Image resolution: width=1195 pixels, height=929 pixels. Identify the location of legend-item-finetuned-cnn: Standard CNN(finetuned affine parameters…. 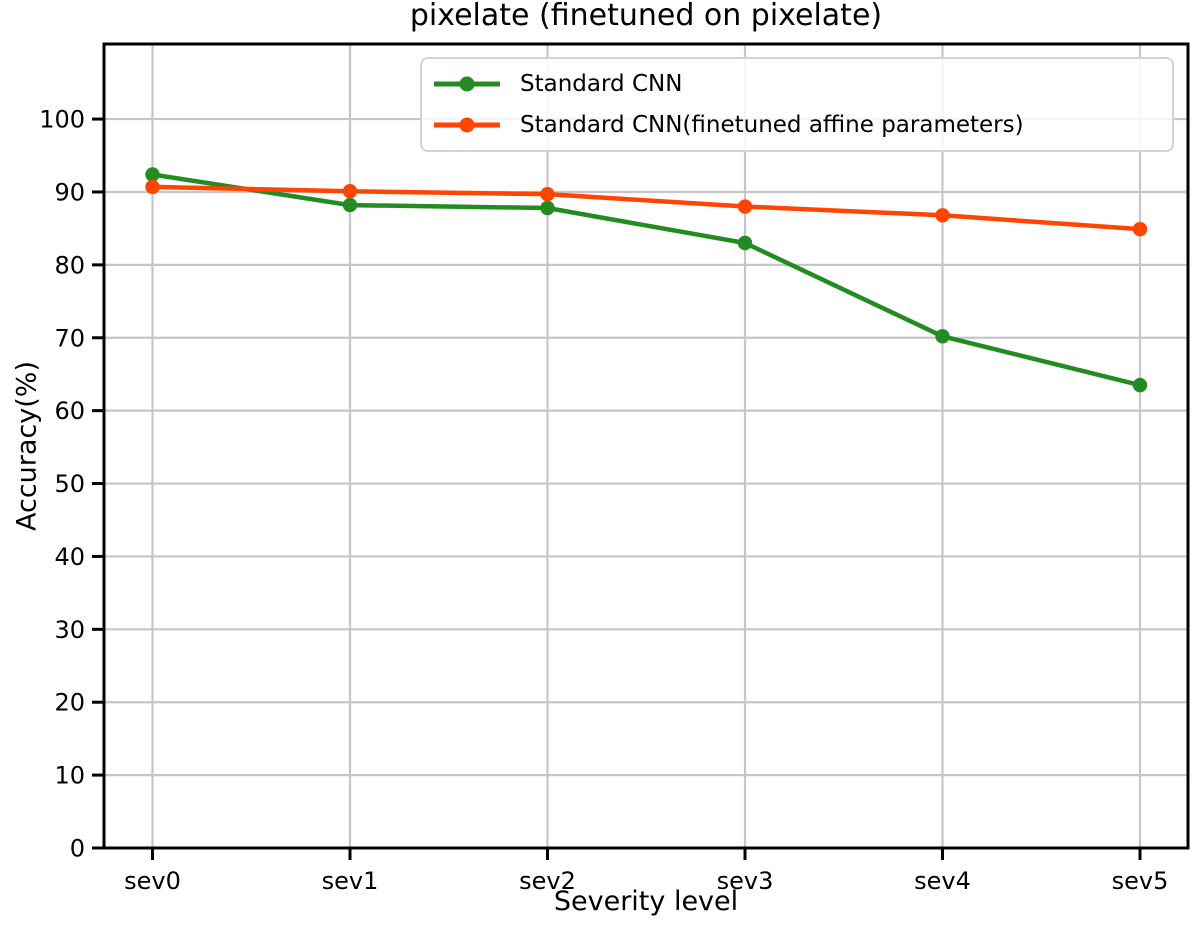
(798, 125).